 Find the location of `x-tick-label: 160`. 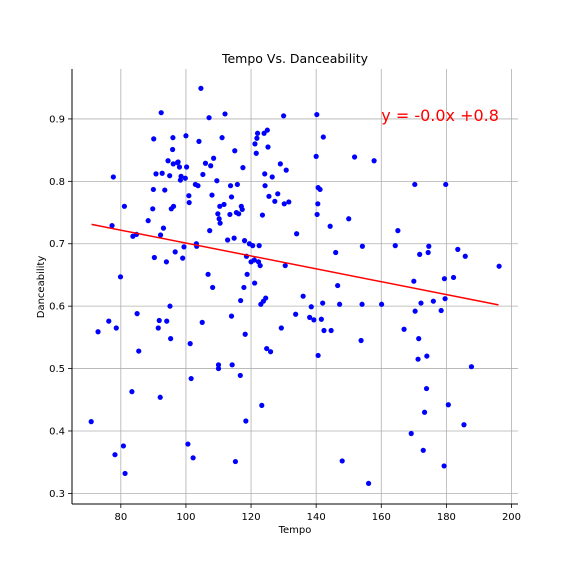

x-tick-label: 160 is located at coordinates (381, 517).